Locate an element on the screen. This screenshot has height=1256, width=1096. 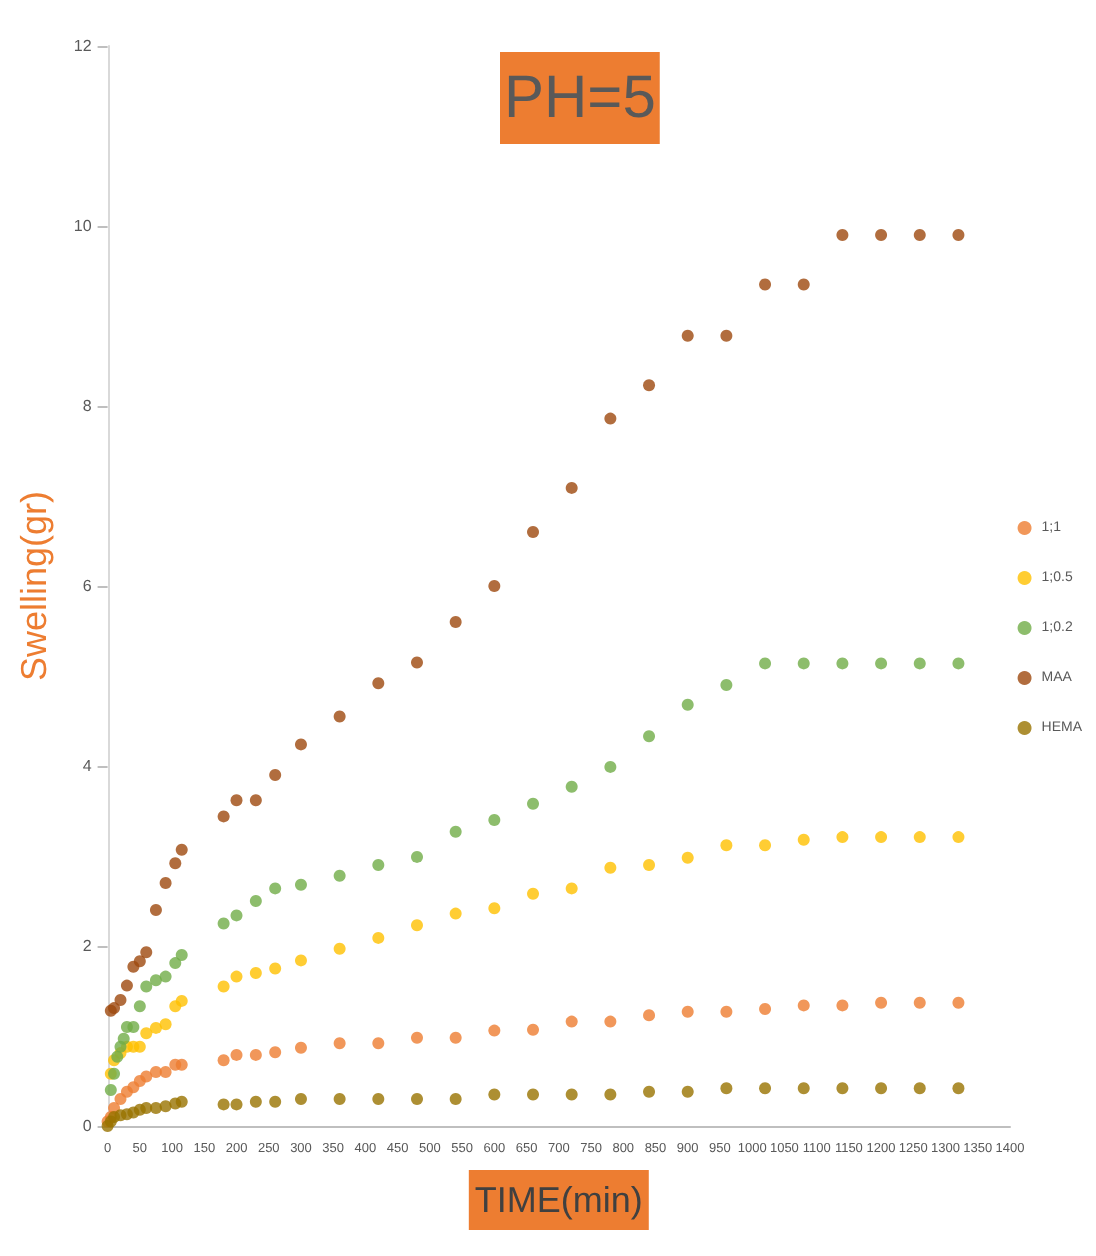
chart-title: PH=5 is located at coordinates (580, 98).